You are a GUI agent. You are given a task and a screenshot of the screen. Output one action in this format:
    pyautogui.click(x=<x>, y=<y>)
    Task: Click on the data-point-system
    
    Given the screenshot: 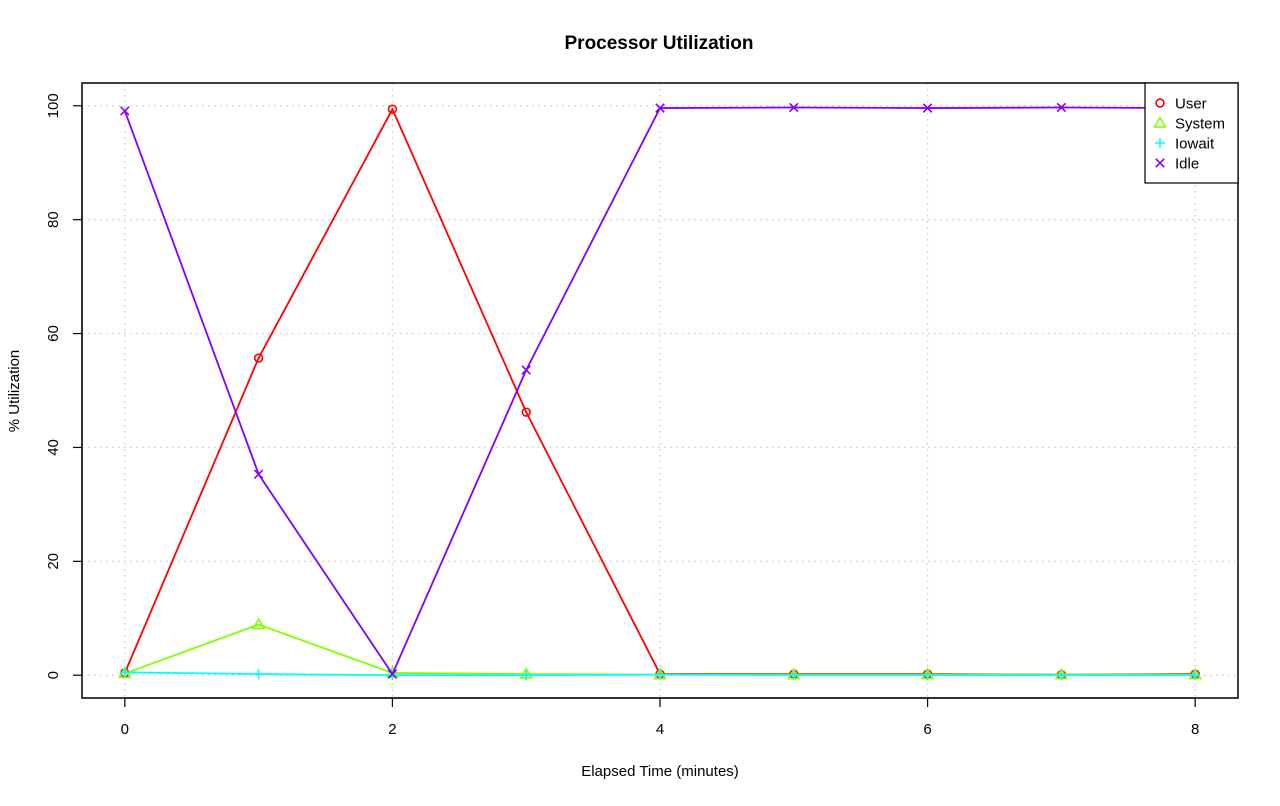 What is the action you would take?
    pyautogui.click(x=258, y=623)
    